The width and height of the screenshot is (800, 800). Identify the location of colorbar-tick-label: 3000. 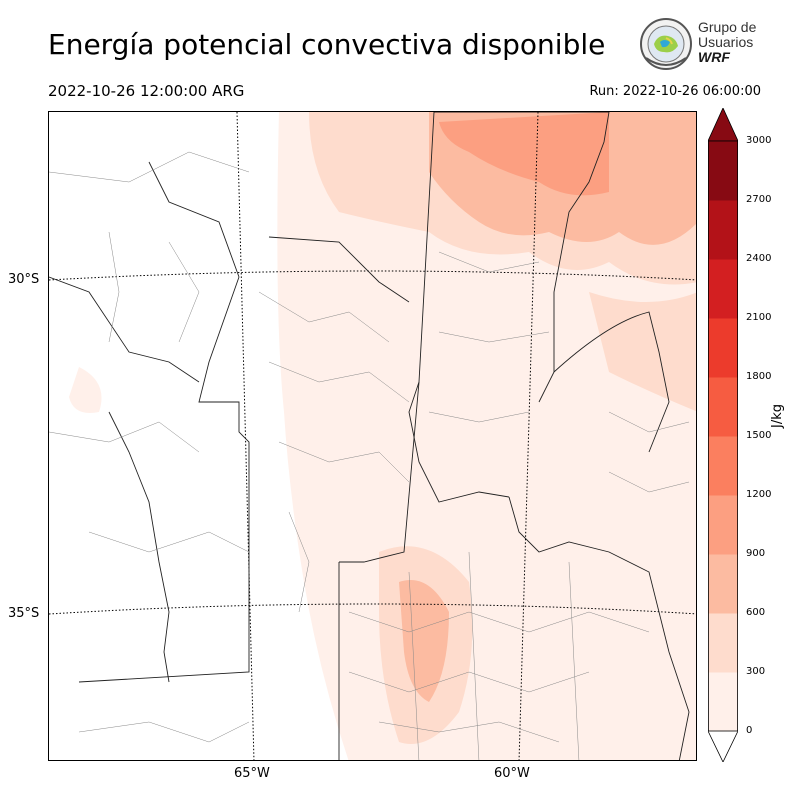
(759, 140).